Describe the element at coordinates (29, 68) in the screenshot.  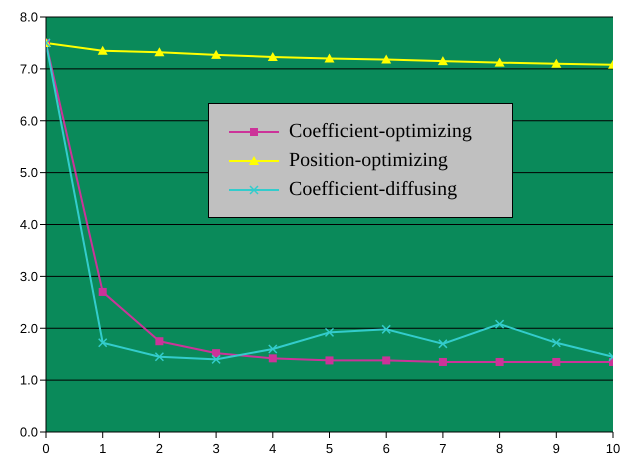
I see `y-tick-label: 7.0` at that location.